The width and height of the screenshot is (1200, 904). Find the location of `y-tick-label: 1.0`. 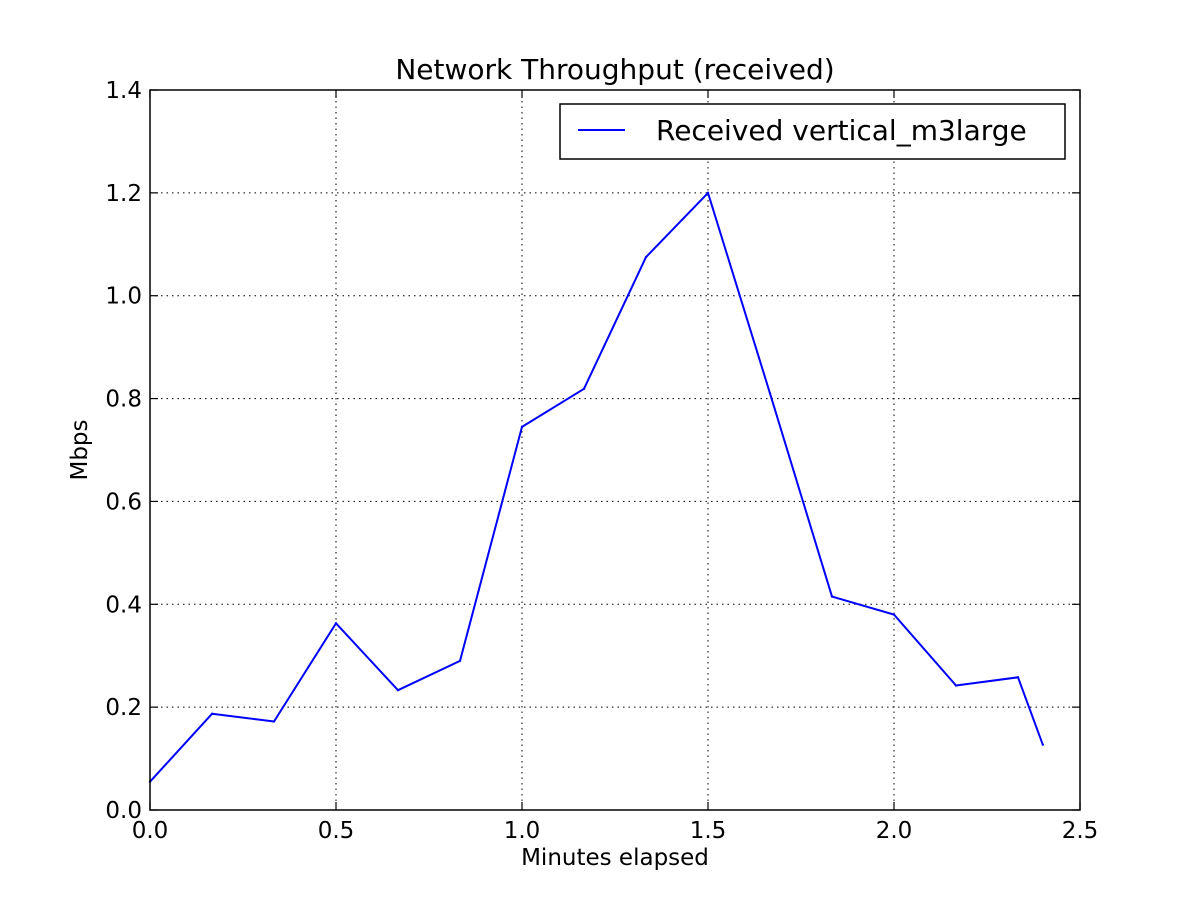

y-tick-label: 1.0 is located at coordinates (123, 297).